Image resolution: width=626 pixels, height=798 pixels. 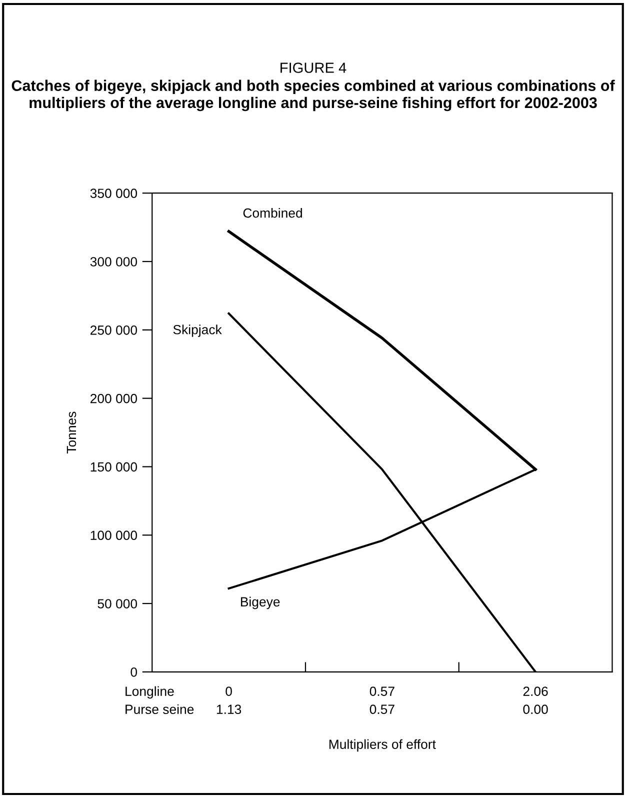 What do you see at coordinates (118, 603) in the screenshot?
I see `y-tick-label: 50 000` at bounding box center [118, 603].